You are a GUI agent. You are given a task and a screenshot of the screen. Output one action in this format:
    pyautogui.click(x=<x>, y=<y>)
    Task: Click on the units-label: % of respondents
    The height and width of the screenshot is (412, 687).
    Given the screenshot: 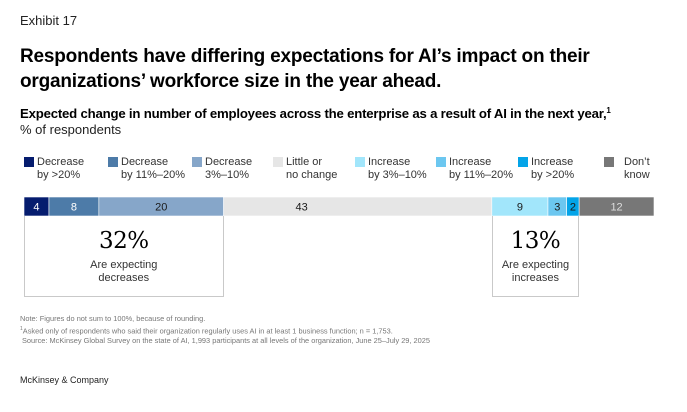 What is the action you would take?
    pyautogui.click(x=71, y=129)
    